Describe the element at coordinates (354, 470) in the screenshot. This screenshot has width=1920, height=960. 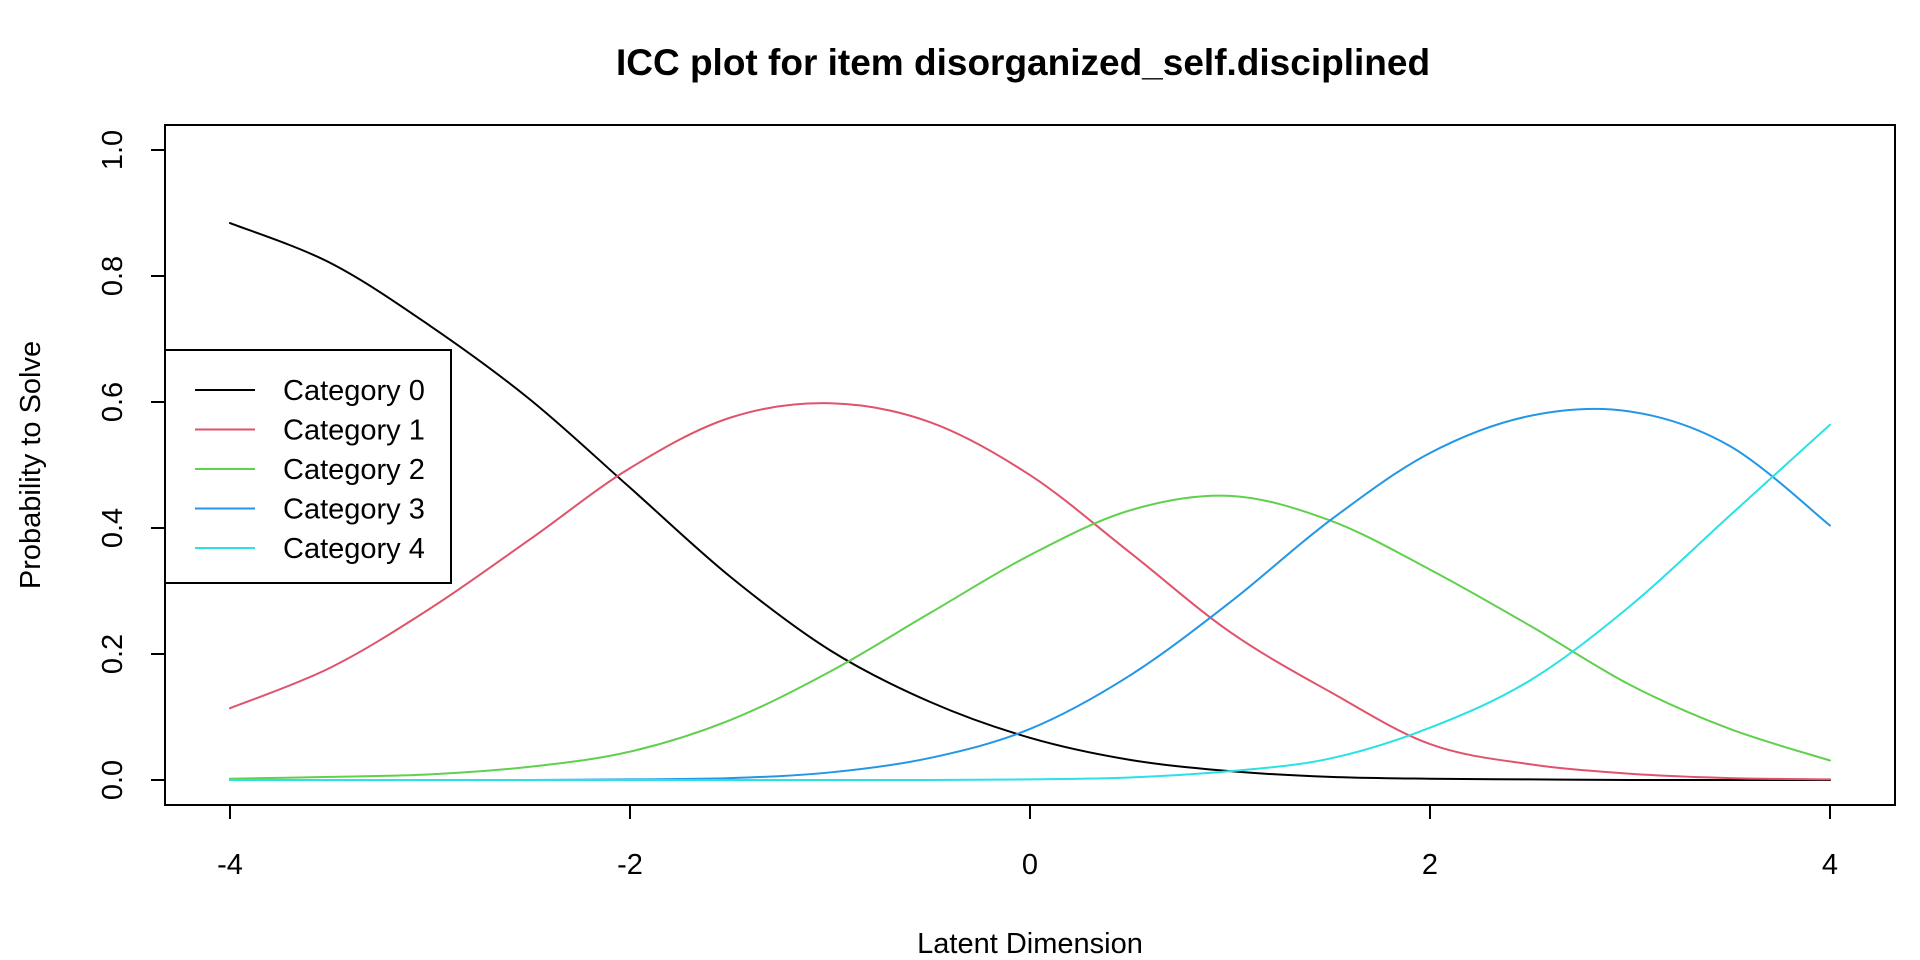
I see `legend-label-category-2: Category 2` at that location.